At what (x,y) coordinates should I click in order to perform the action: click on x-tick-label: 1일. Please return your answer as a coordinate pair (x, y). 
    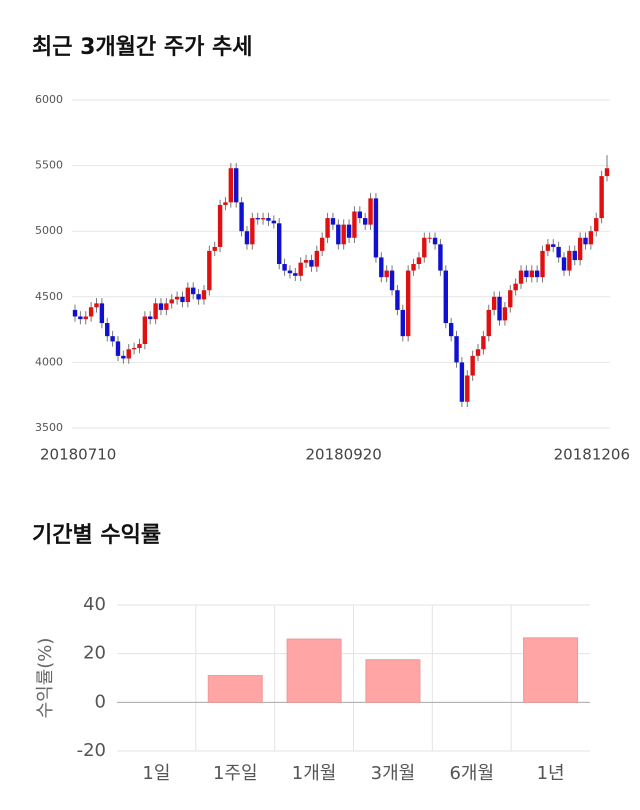
    Looking at the image, I should click on (156, 773).